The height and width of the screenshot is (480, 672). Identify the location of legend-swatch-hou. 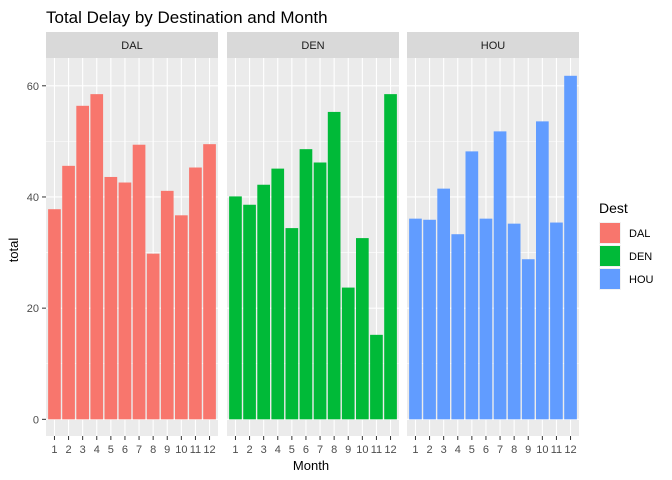
(610, 279).